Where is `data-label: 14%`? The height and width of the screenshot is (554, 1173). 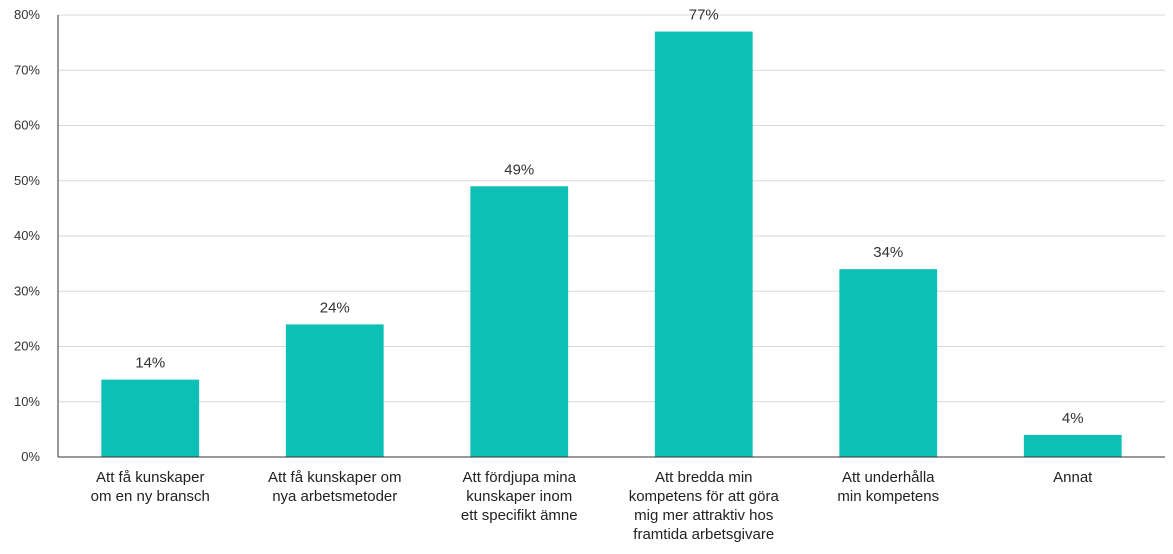
data-label: 14% is located at coordinates (150, 363).